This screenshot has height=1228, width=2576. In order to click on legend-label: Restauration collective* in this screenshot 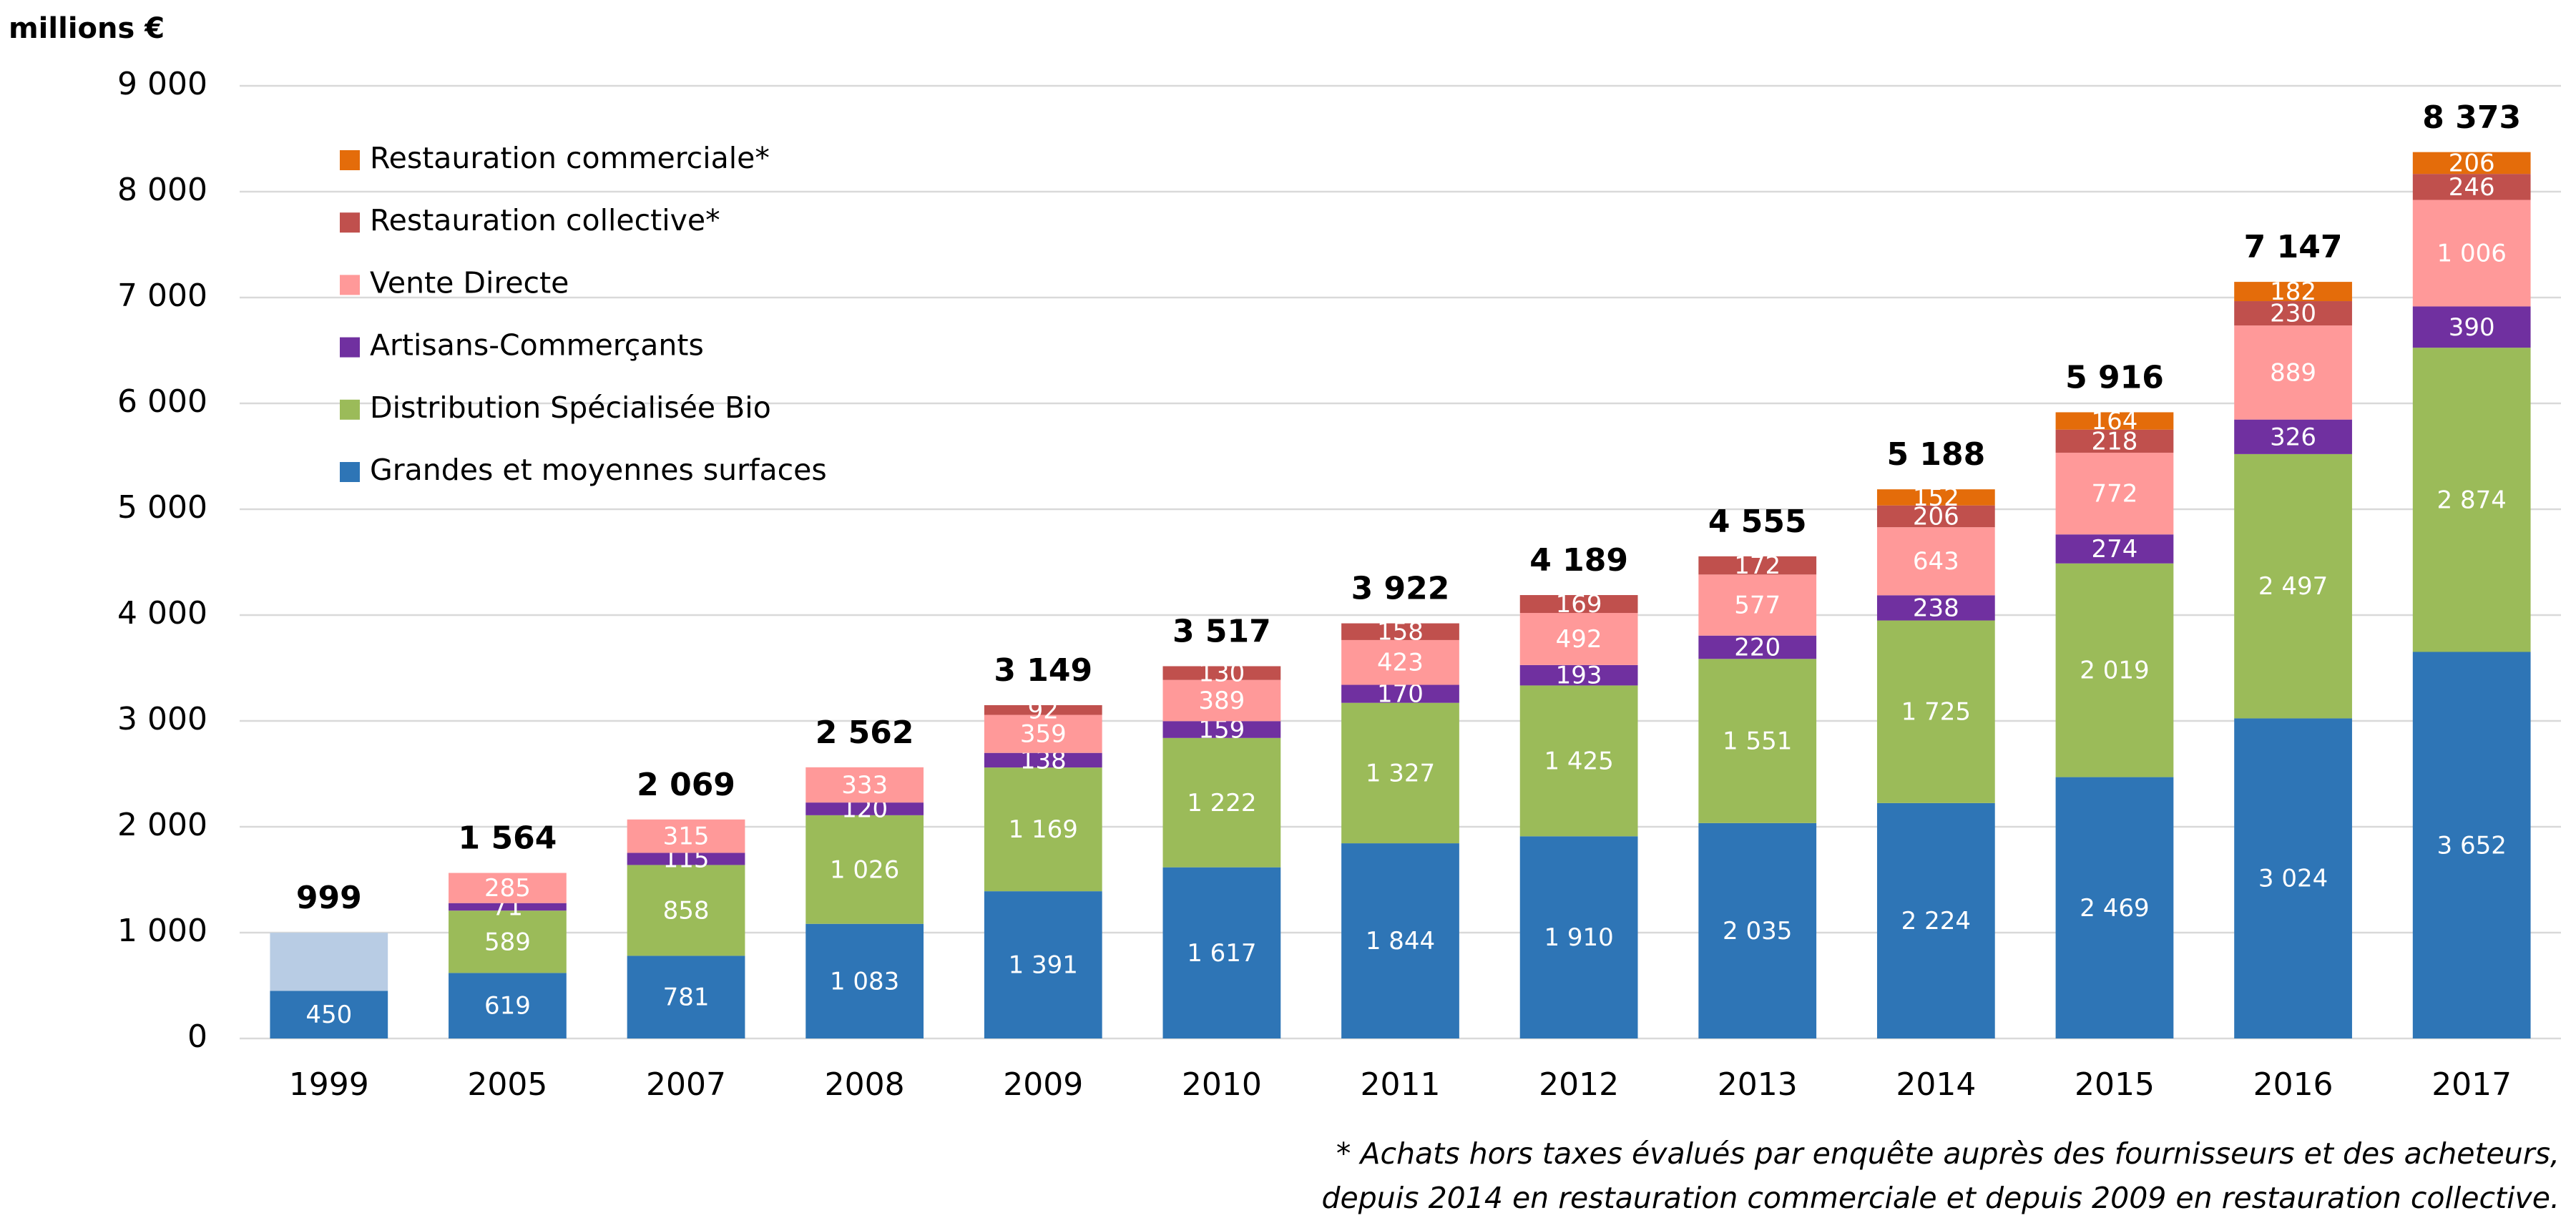, I will do `click(545, 220)`.